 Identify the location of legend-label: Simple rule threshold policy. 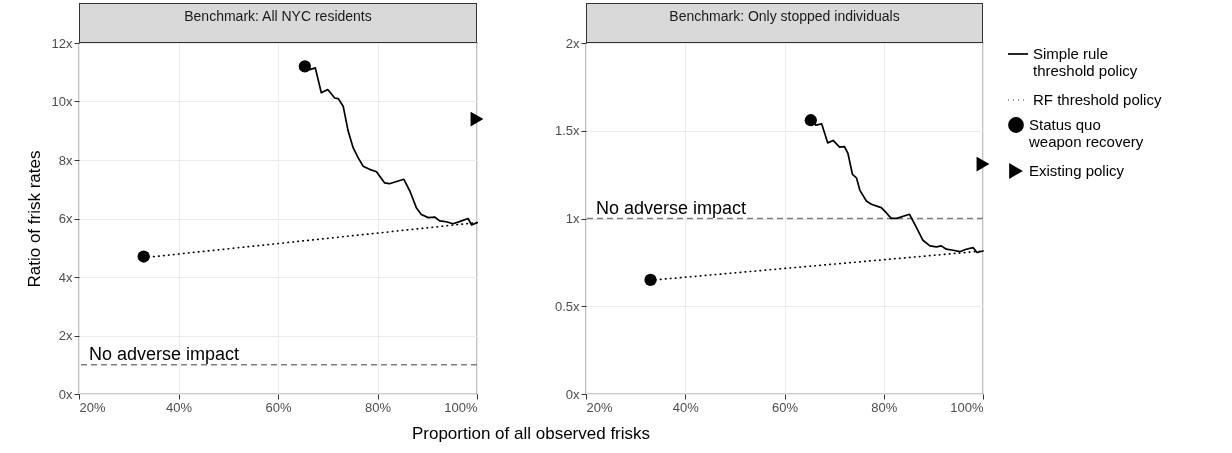
(1085, 62).